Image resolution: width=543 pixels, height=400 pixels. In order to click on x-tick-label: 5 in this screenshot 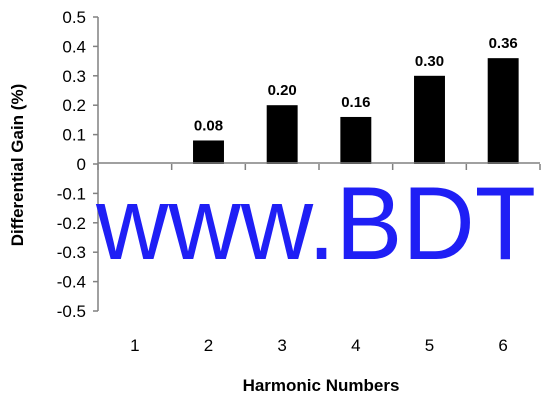, I will do `click(429, 345)`.